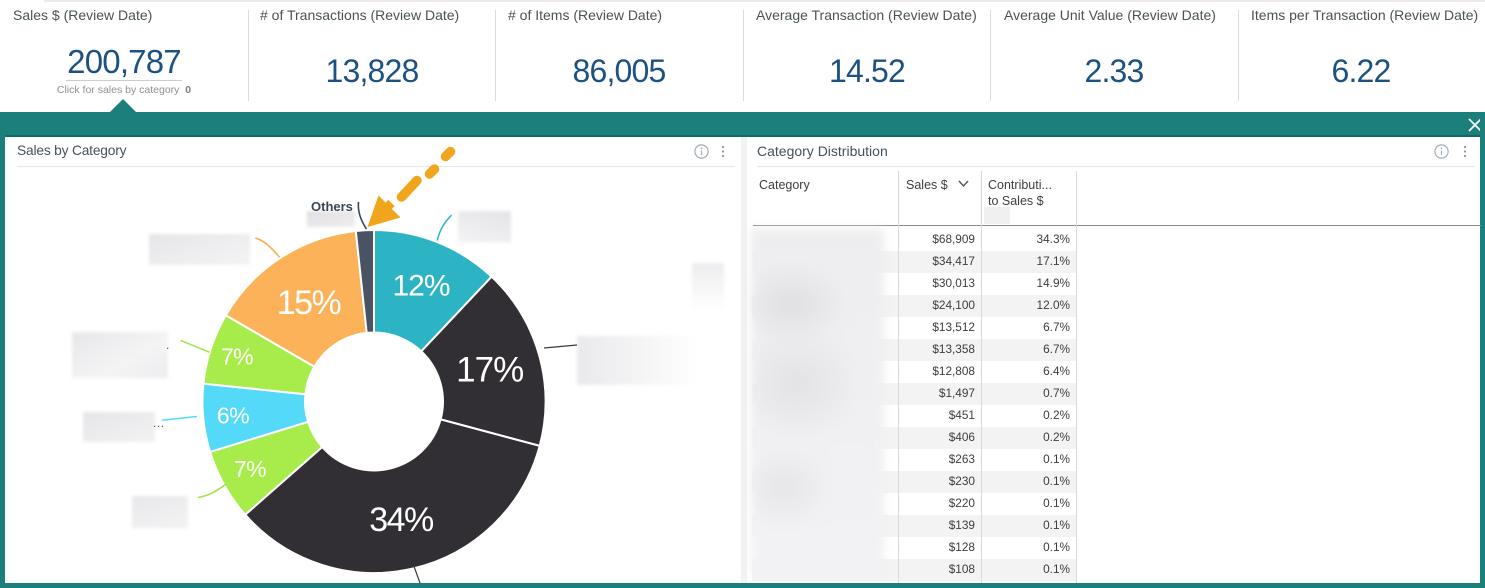 The image size is (1485, 588). What do you see at coordinates (401, 520) in the screenshot?
I see `svg-text: 34%` at bounding box center [401, 520].